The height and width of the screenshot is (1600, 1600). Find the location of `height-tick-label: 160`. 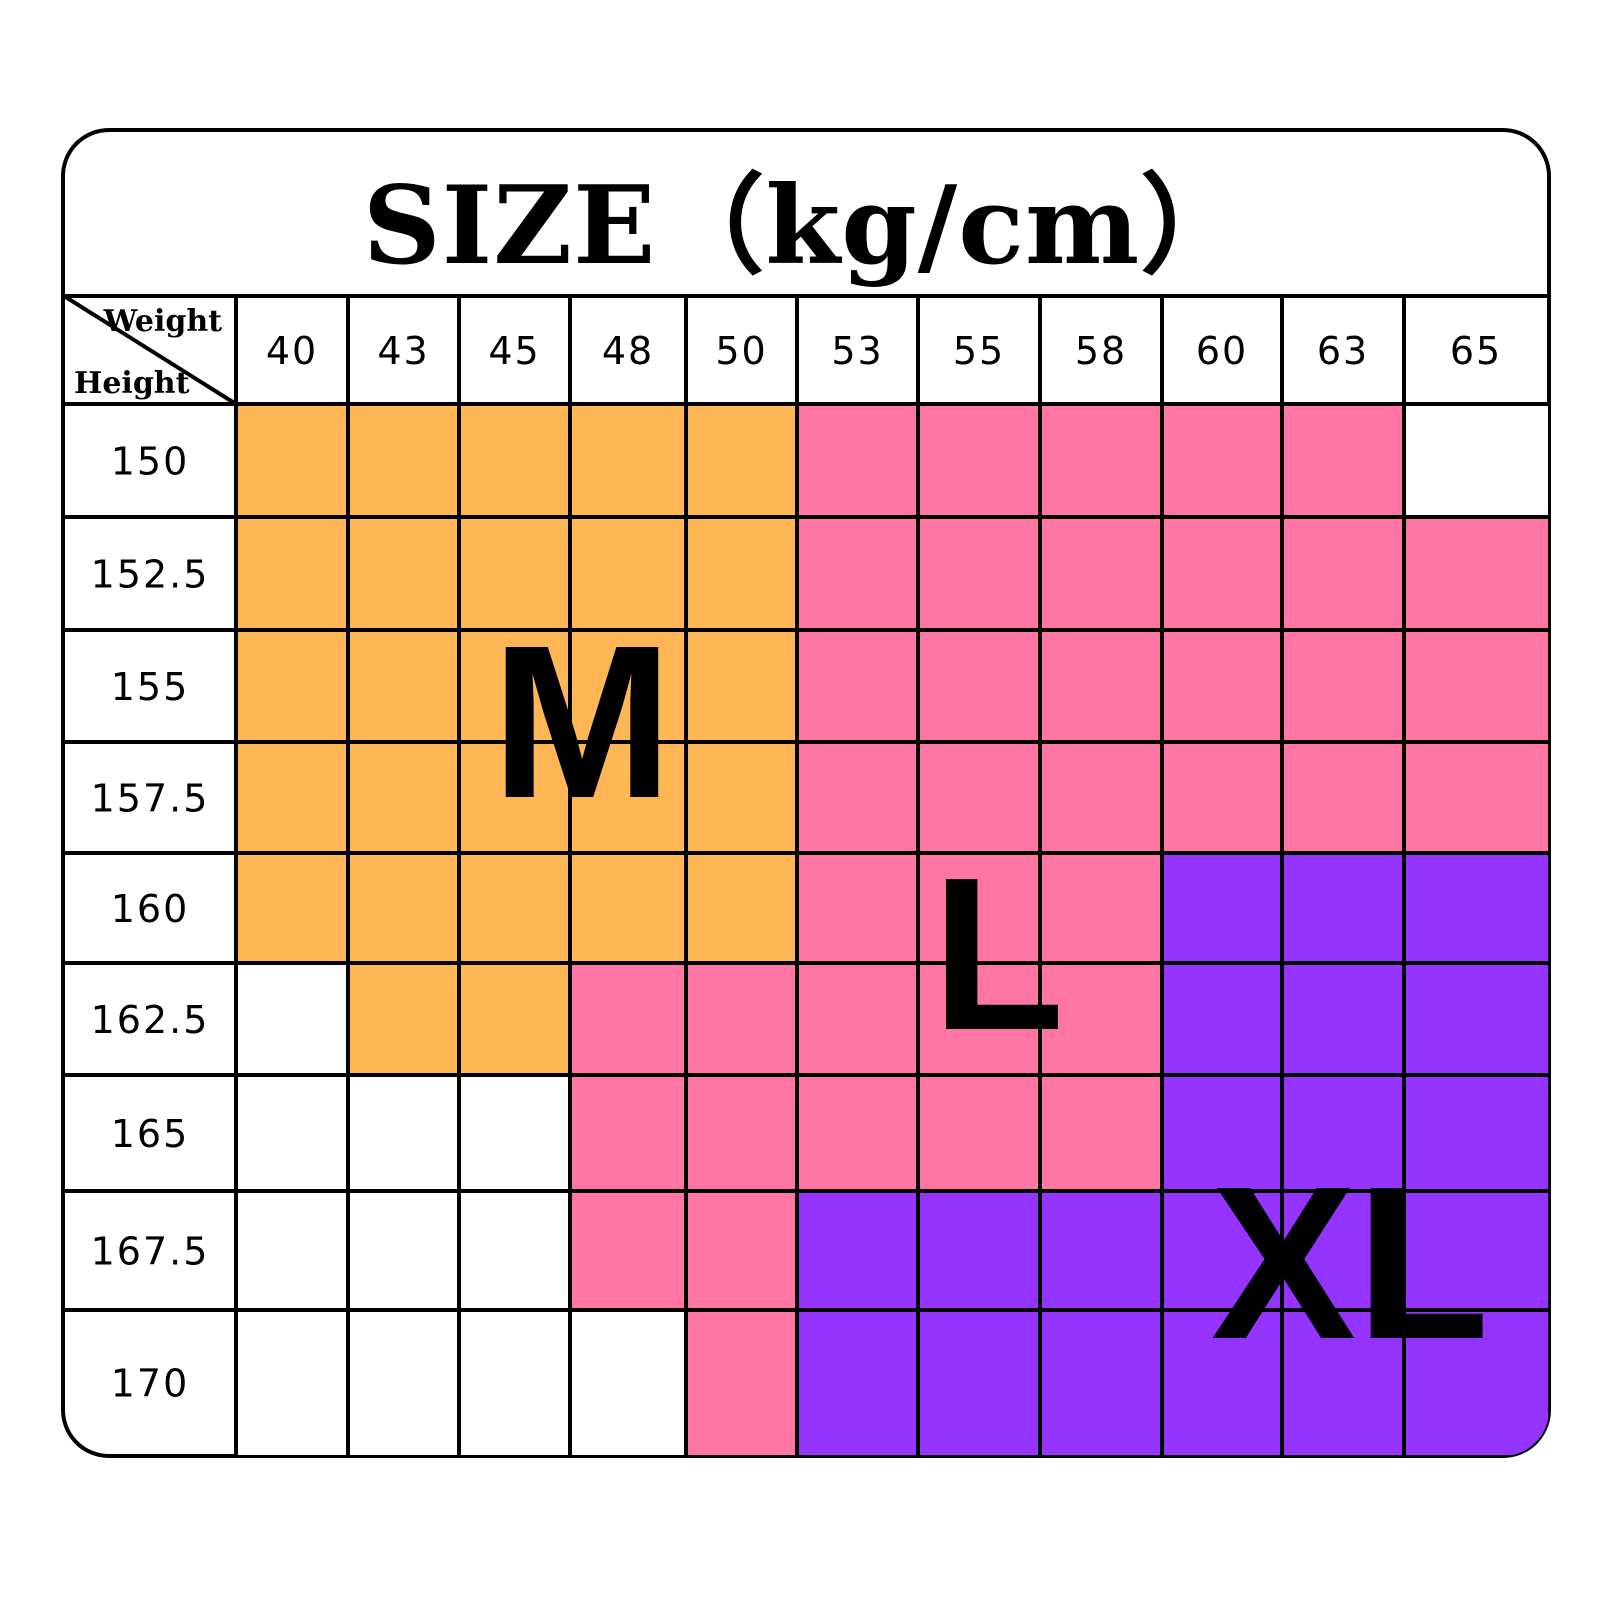

height-tick-label: 160 is located at coordinates (150, 909).